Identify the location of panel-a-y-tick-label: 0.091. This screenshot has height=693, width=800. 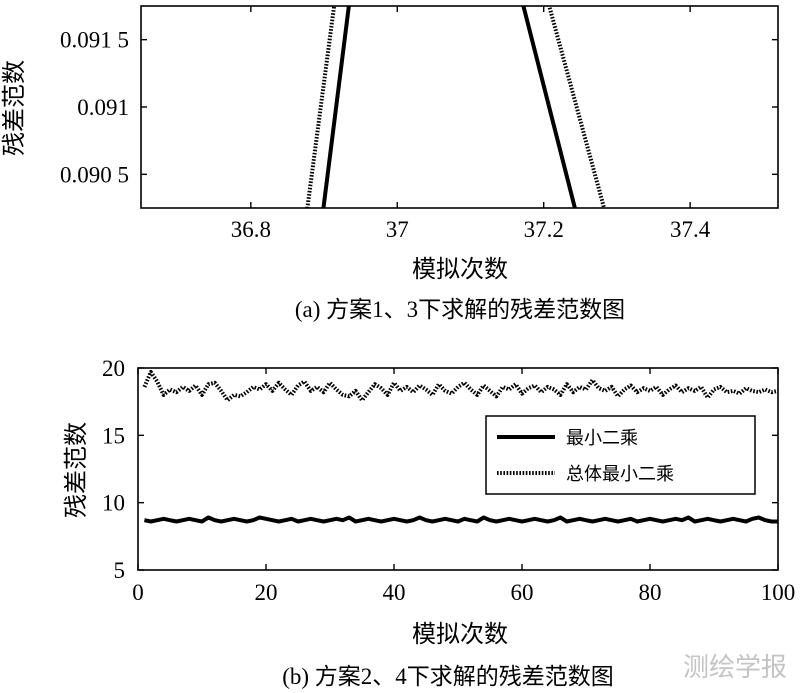
(103, 107).